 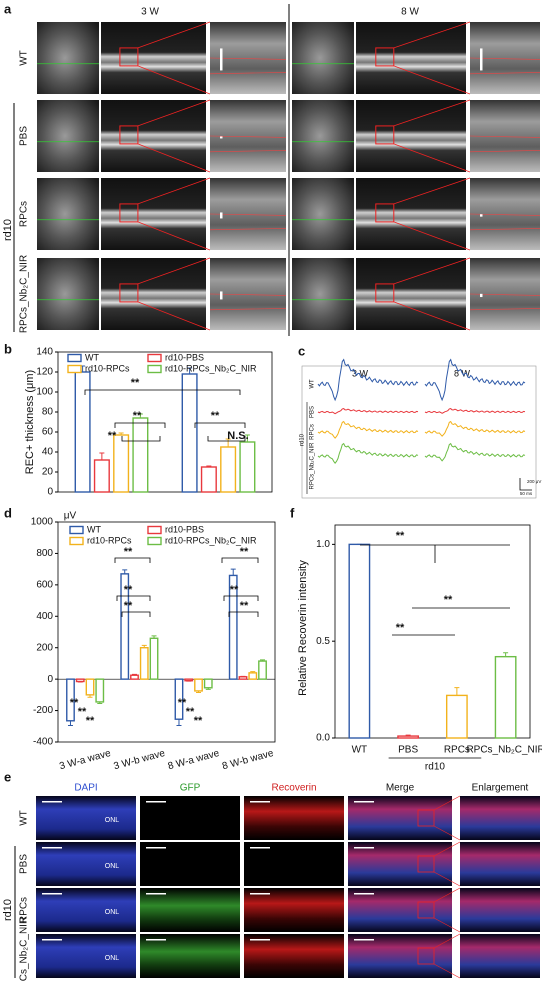 I want to click on label: DAPI, so click(x=85, y=788).